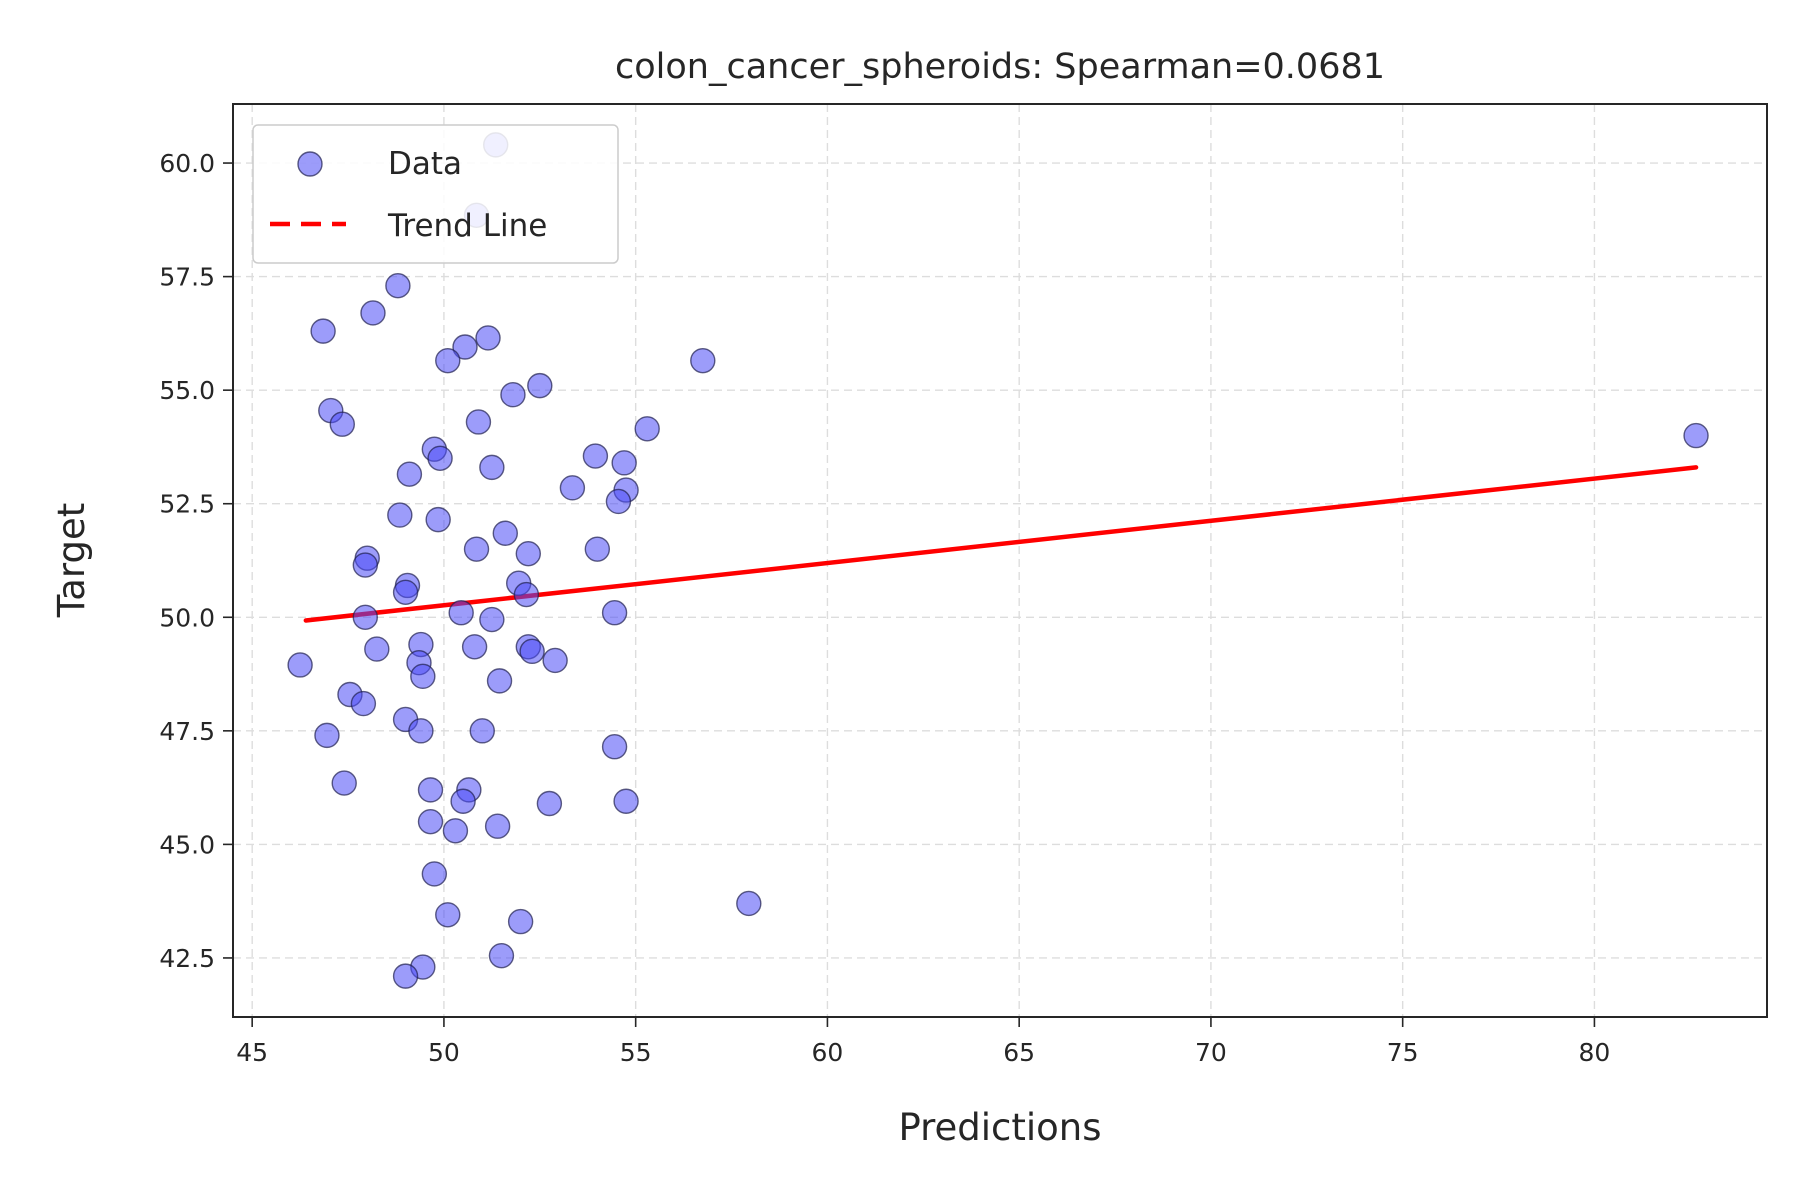  I want to click on y-tick-label: 47.5, so click(187, 731).